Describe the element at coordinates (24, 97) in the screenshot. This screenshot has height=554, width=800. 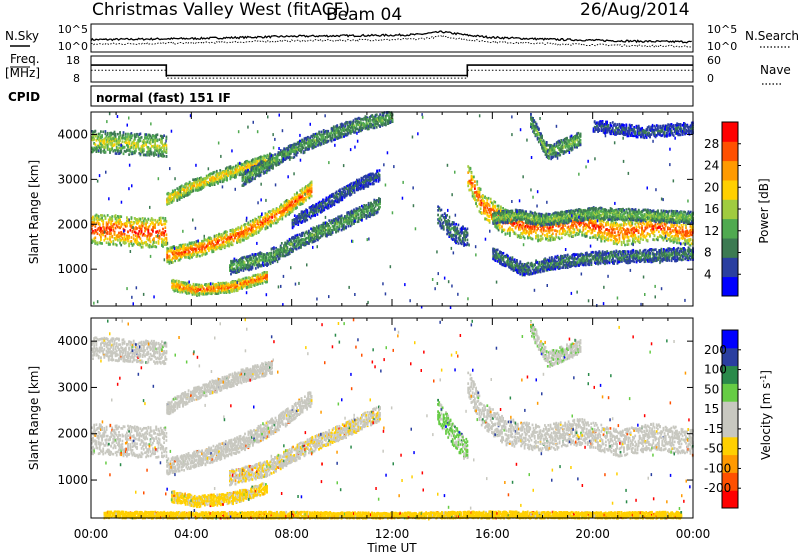
I see `cpid-label: CPID` at that location.